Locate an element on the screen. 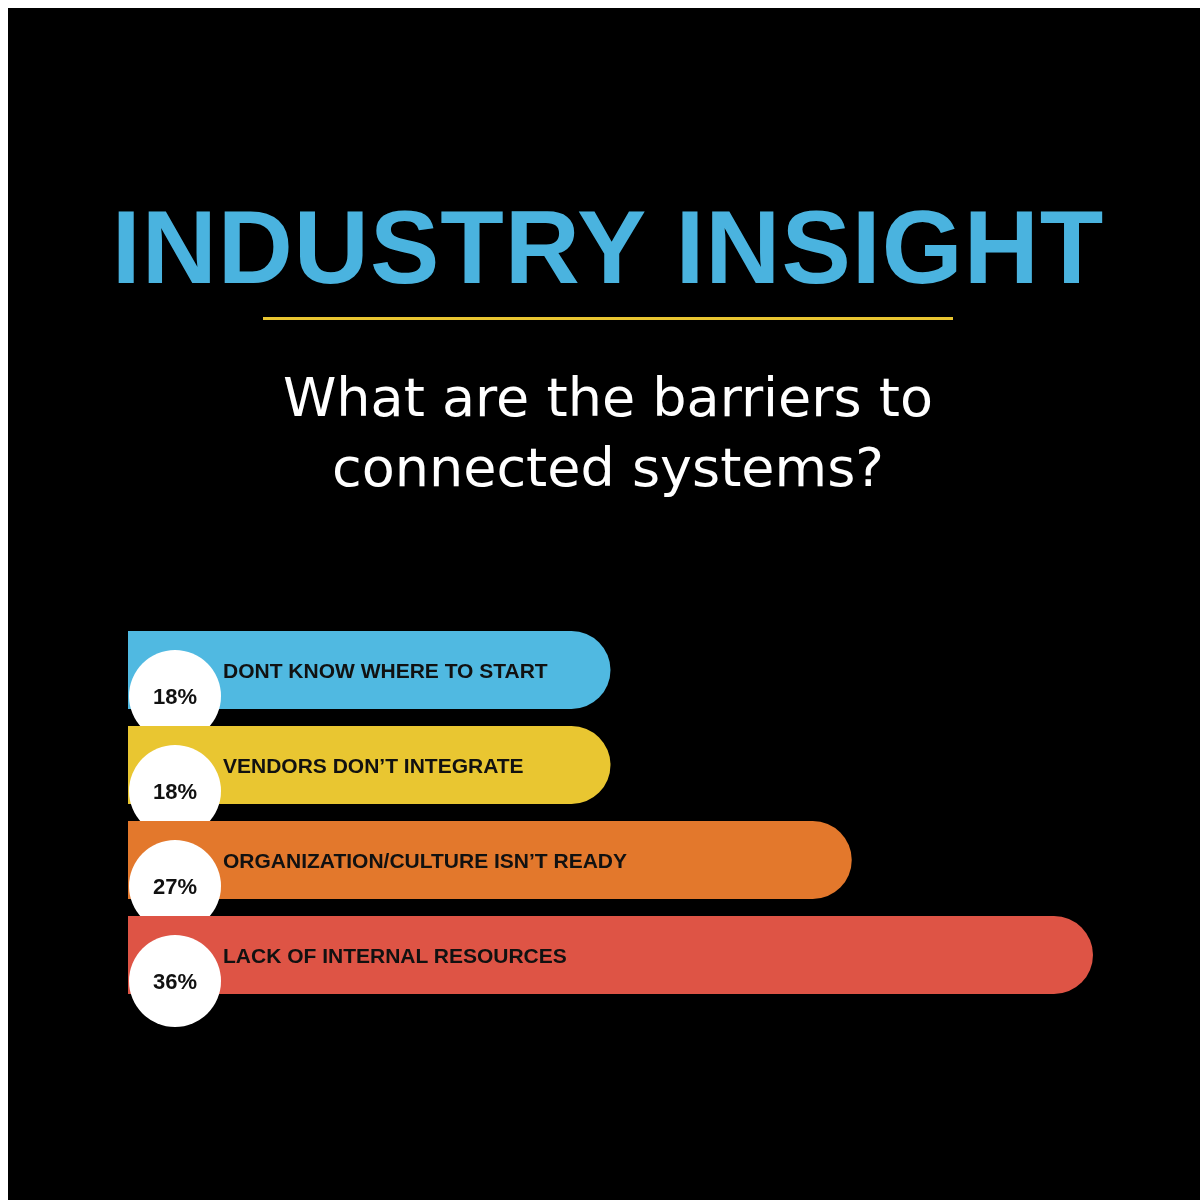 The width and height of the screenshot is (1200, 1200). y-tick-label: VENDORS DON’T INTEGRATE is located at coordinates (373, 765).